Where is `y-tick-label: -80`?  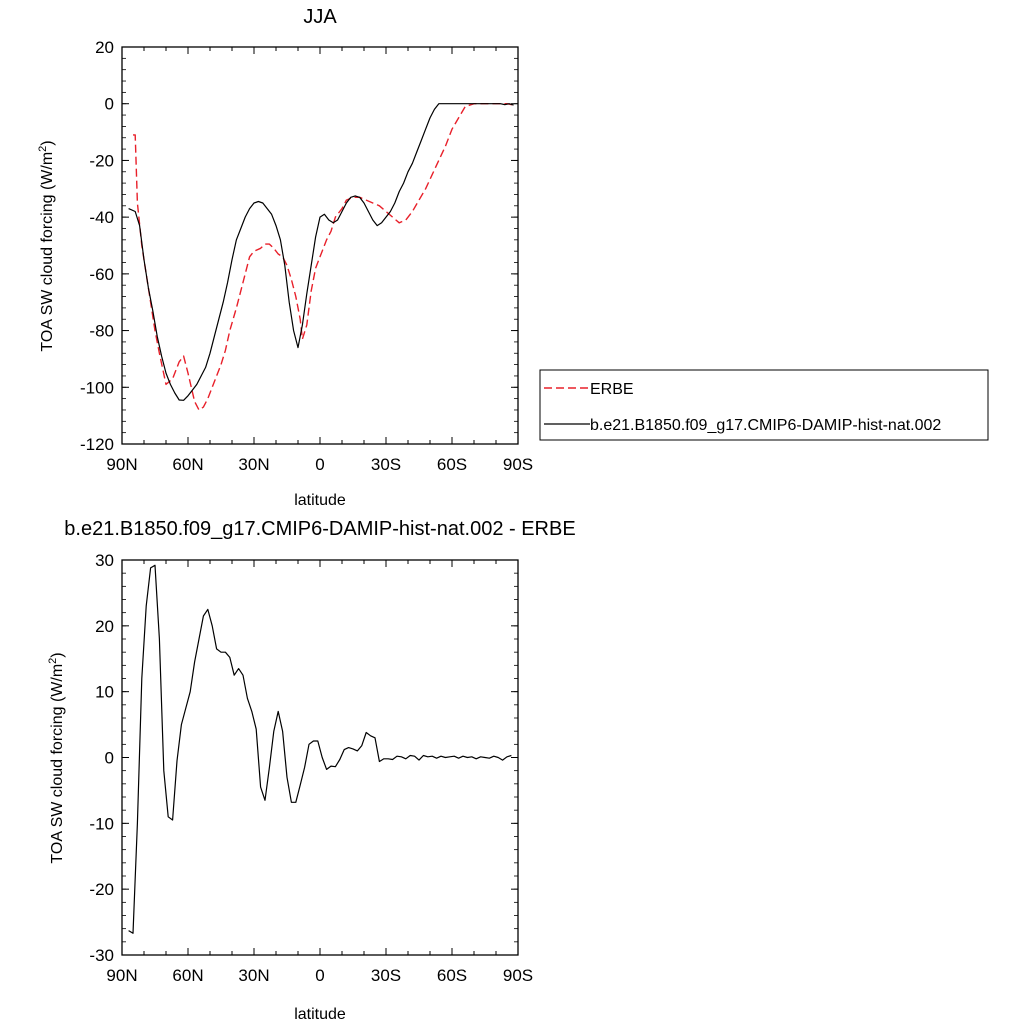 y-tick-label: -80 is located at coordinates (101, 331).